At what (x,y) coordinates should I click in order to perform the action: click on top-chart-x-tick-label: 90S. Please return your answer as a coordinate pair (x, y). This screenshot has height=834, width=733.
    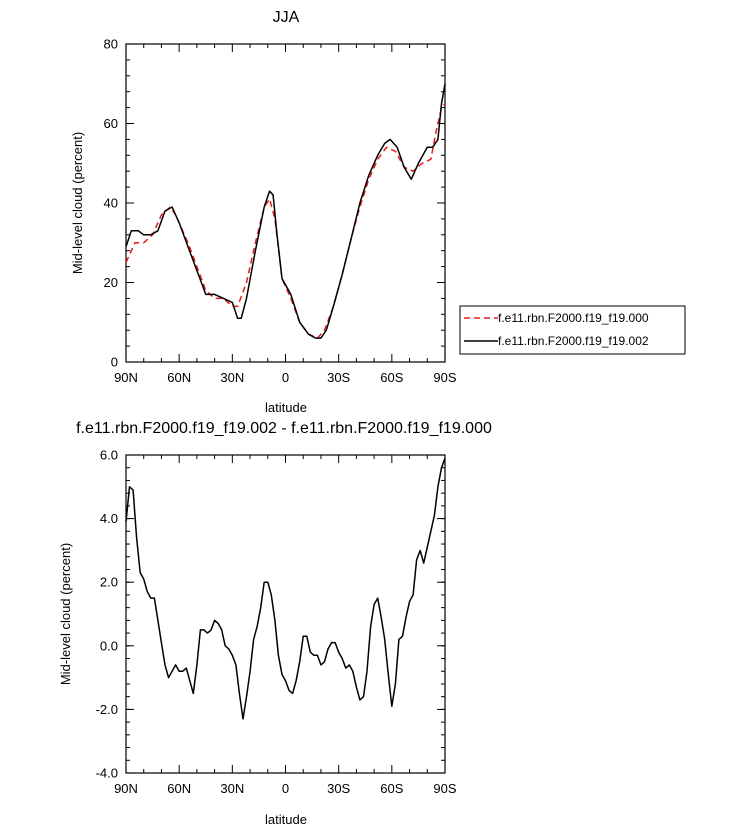
    Looking at the image, I should click on (444, 377).